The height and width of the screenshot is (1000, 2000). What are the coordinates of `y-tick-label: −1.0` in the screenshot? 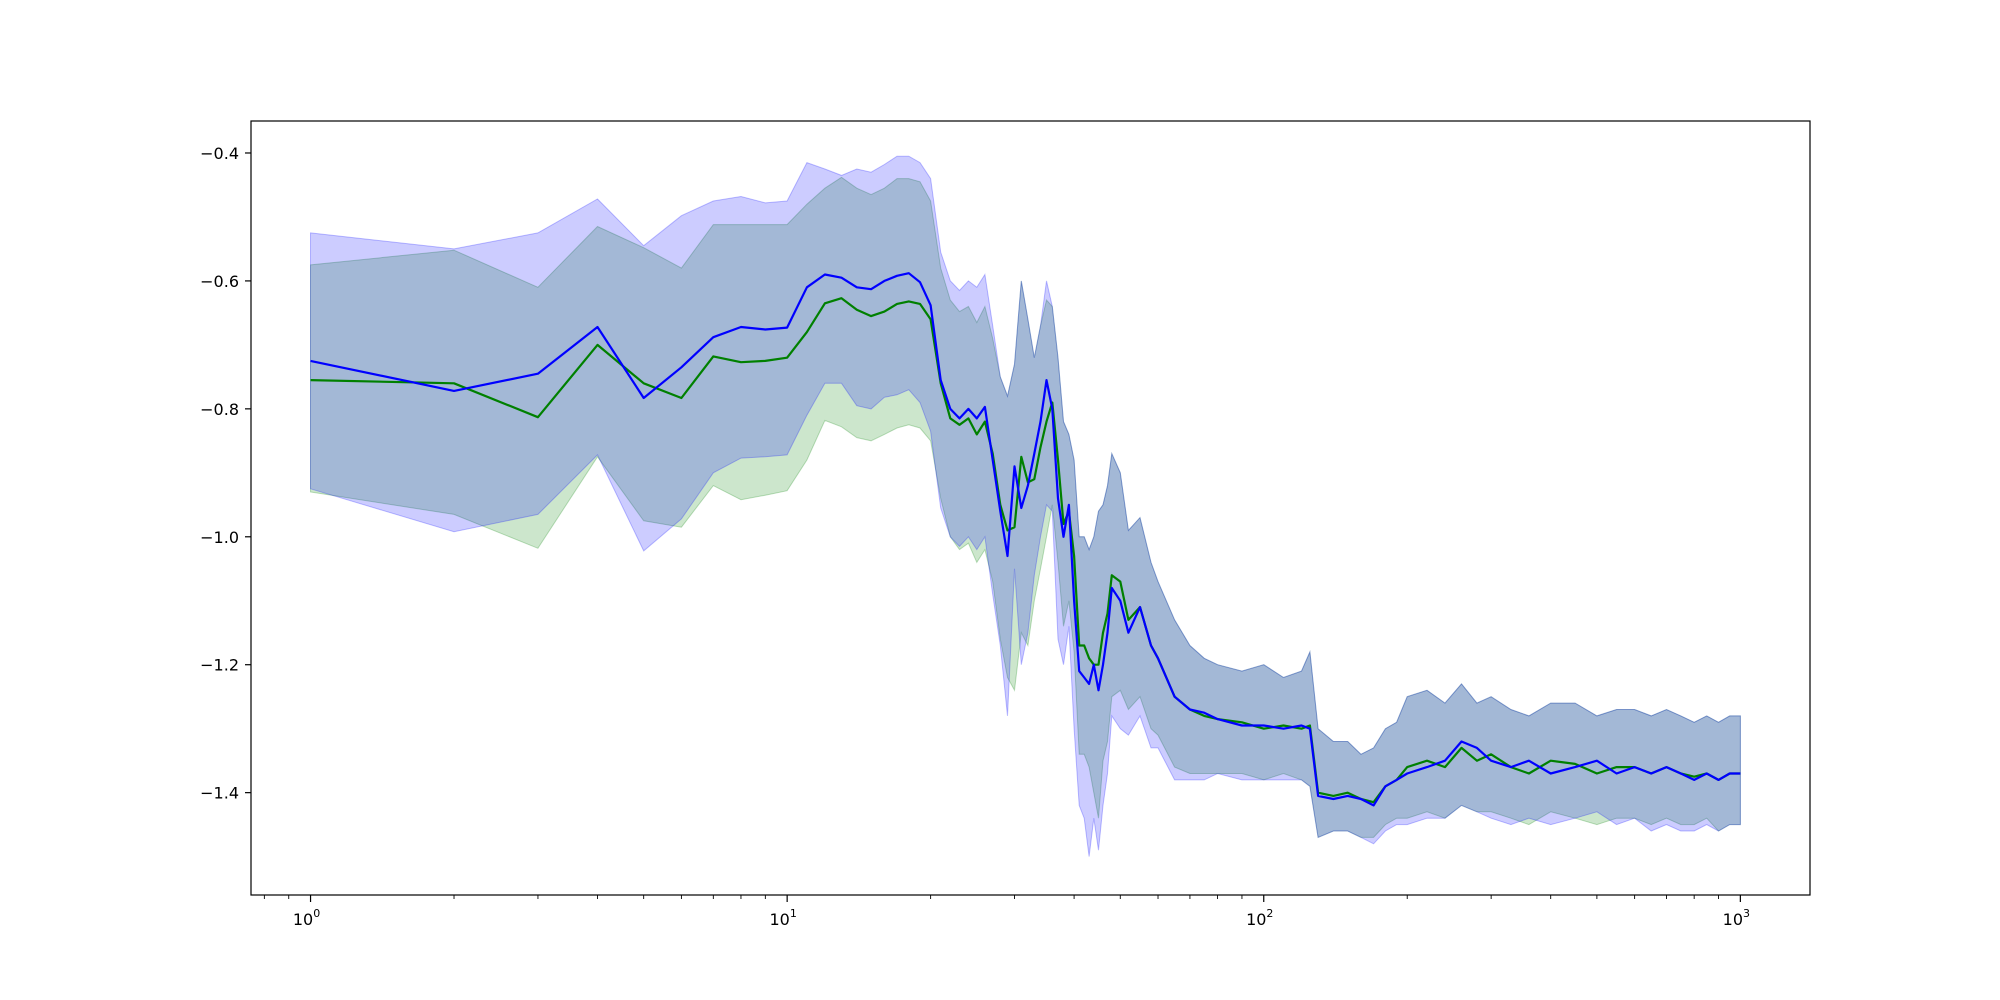 It's located at (219, 537).